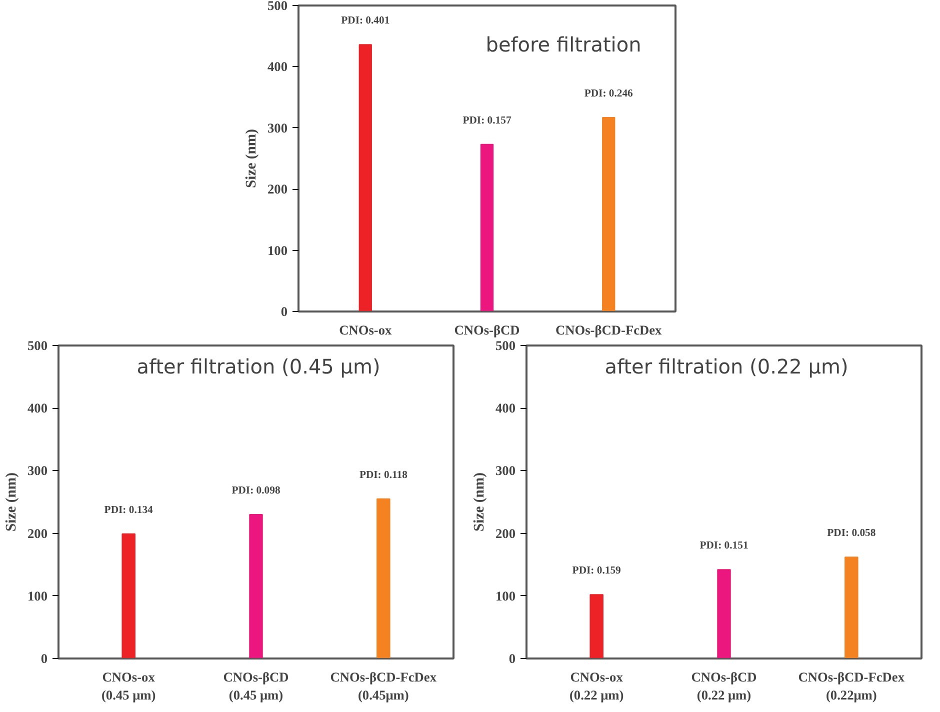  What do you see at coordinates (726, 366) in the screenshot?
I see `text: after filtration (0.22 μm)` at bounding box center [726, 366].